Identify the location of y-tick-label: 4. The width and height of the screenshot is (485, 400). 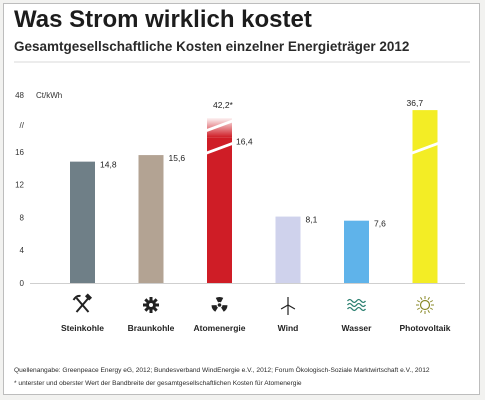
(22, 250).